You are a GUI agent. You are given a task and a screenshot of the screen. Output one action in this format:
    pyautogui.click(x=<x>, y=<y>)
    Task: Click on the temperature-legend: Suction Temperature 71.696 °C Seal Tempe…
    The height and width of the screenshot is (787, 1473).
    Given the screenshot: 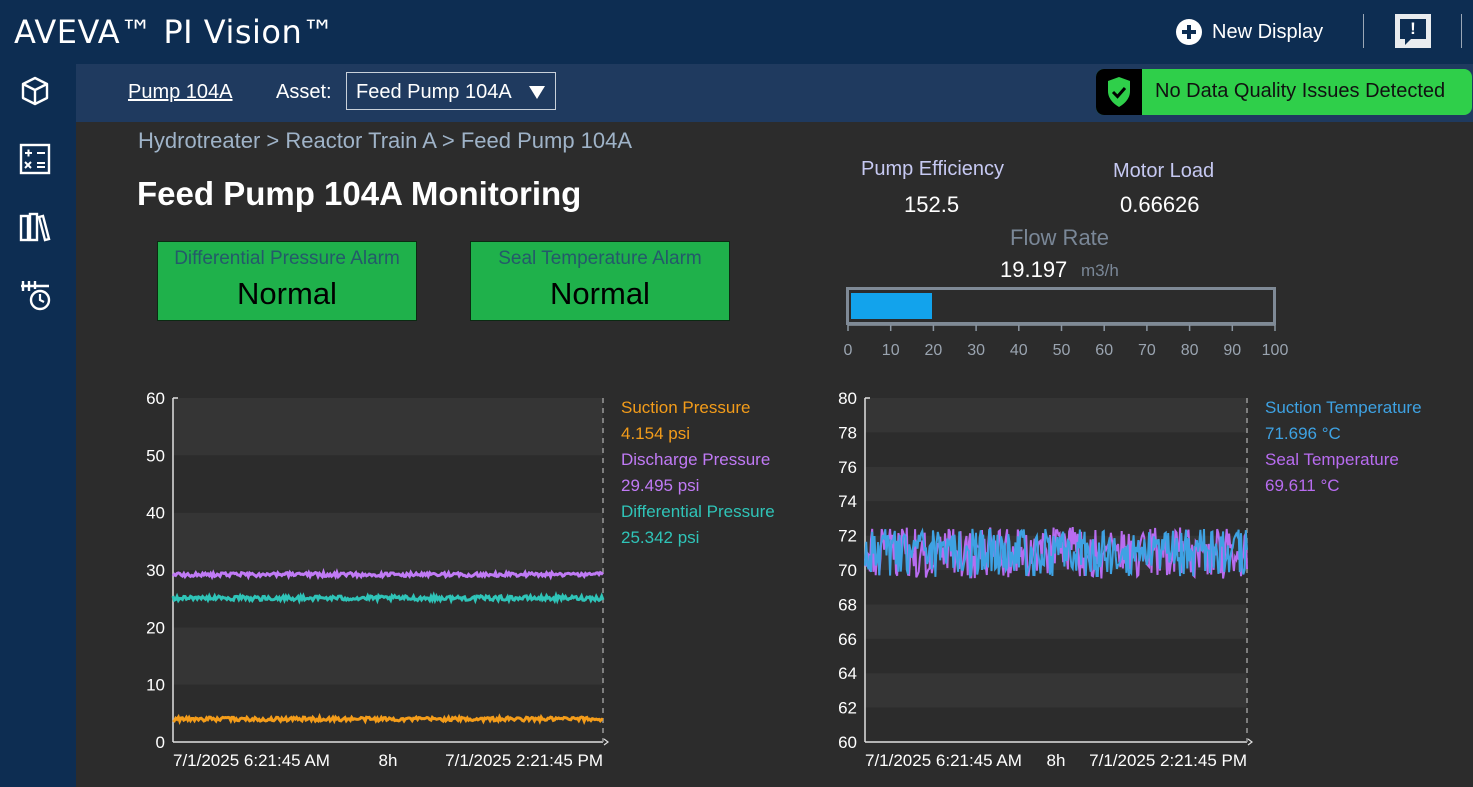 What is the action you would take?
    pyautogui.click(x=1343, y=447)
    